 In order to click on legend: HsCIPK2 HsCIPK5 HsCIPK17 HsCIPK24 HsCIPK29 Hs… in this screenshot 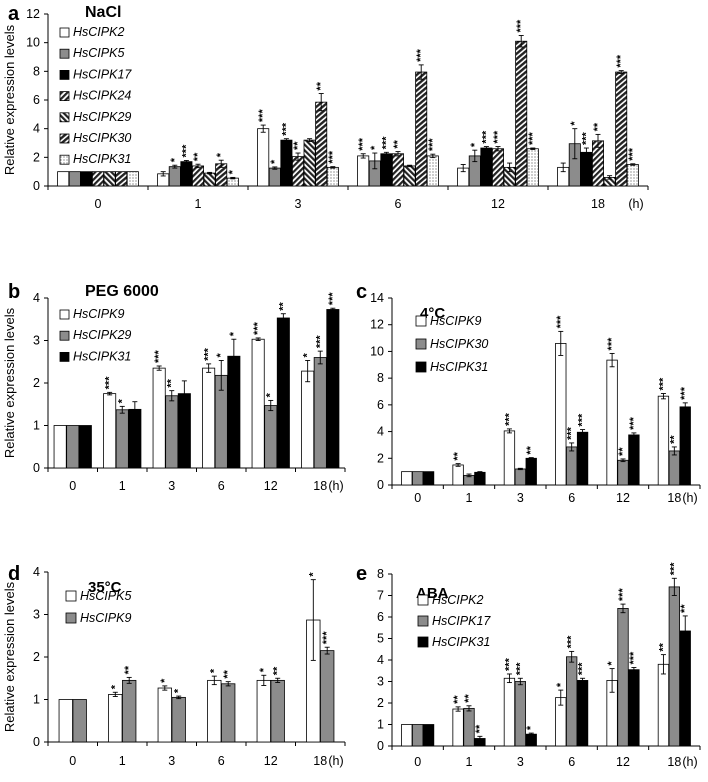, I will do `click(95, 95)`.